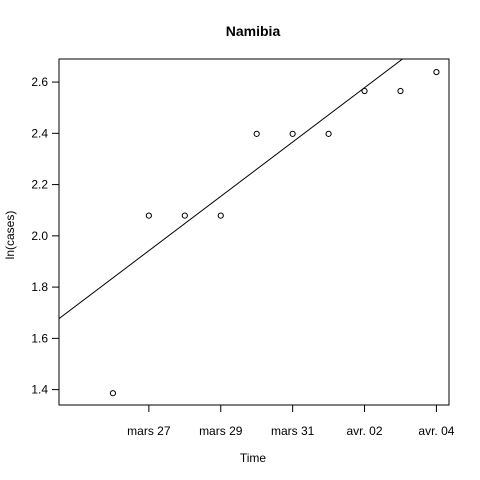 The height and width of the screenshot is (480, 480). Describe the element at coordinates (39, 390) in the screenshot. I see `y-tick-label-0: 1.4` at that location.